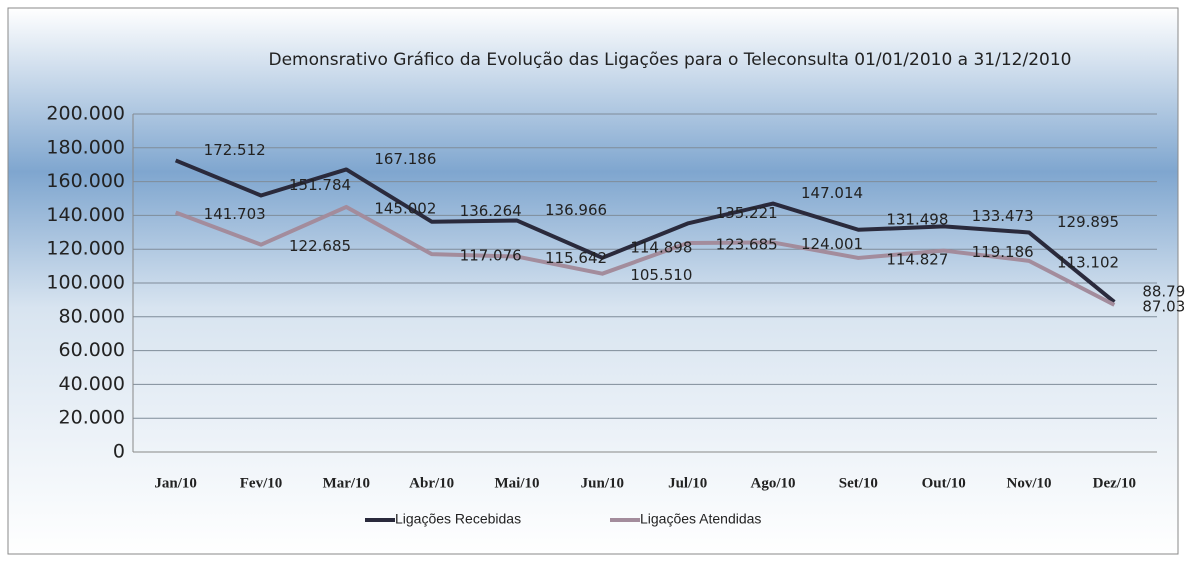 The width and height of the screenshot is (1186, 562). Describe the element at coordinates (517, 483) in the screenshot. I see `x-tick-label: Mai/10` at that location.